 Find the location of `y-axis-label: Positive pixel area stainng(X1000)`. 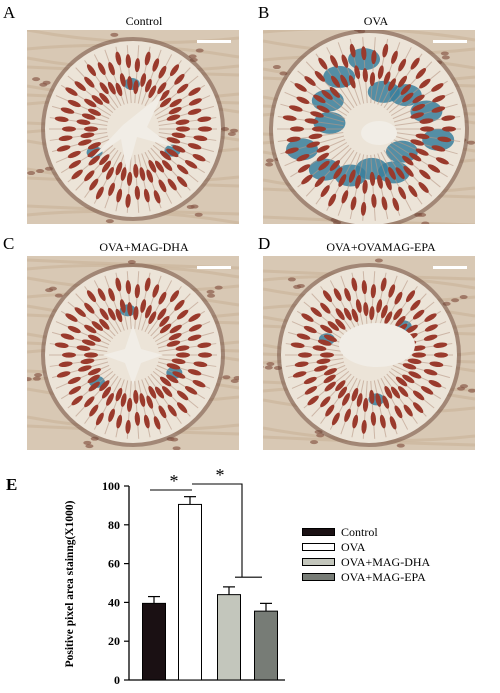

y-axis-label: Positive pixel area stainng(X1000) is located at coordinates (70, 583).